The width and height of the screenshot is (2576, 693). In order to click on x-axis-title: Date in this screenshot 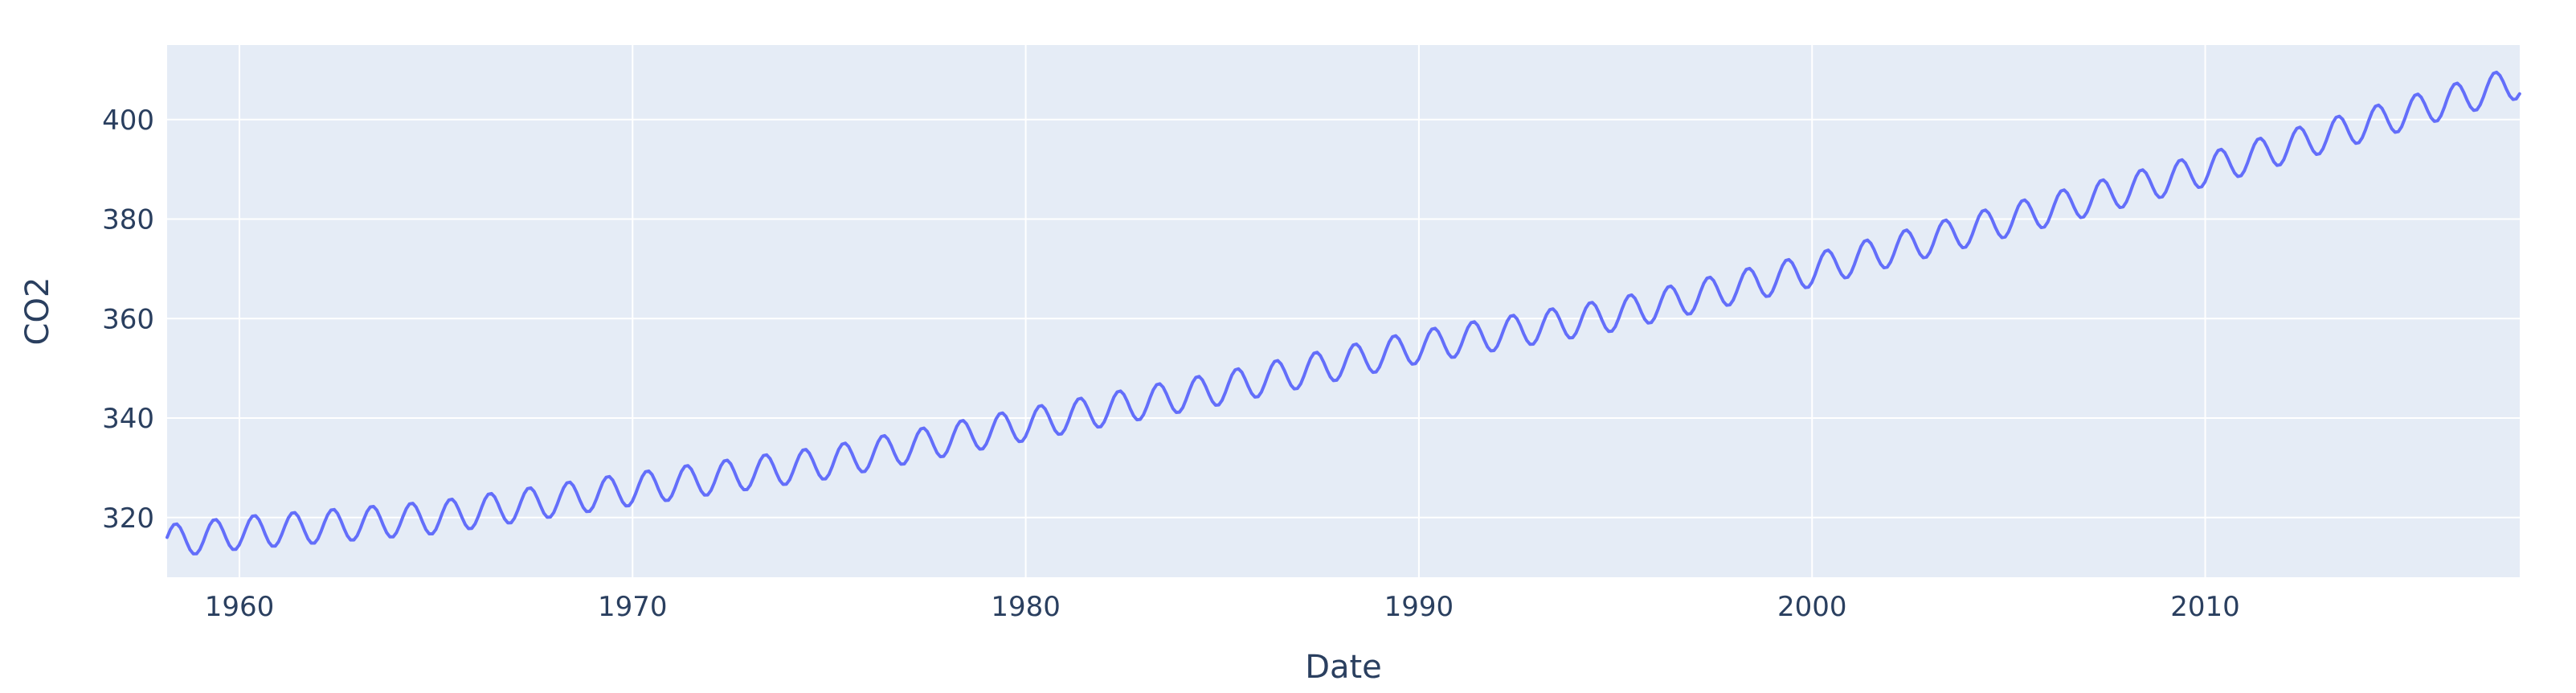, I will do `click(1343, 667)`.